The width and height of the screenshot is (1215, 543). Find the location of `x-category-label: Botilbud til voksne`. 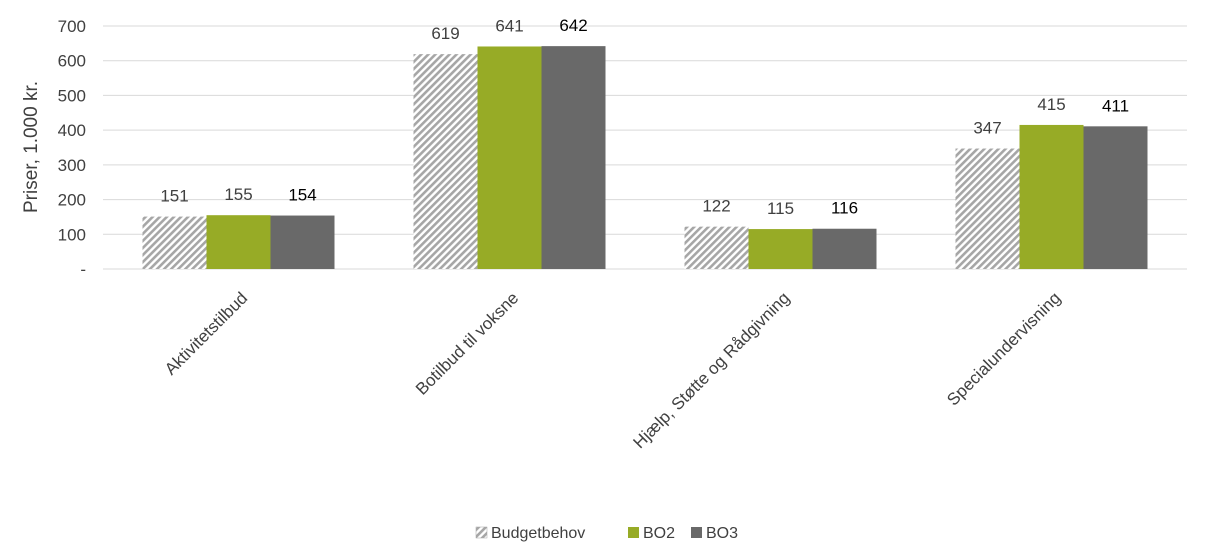

x-category-label: Botilbud til voksne is located at coordinates (467, 343).